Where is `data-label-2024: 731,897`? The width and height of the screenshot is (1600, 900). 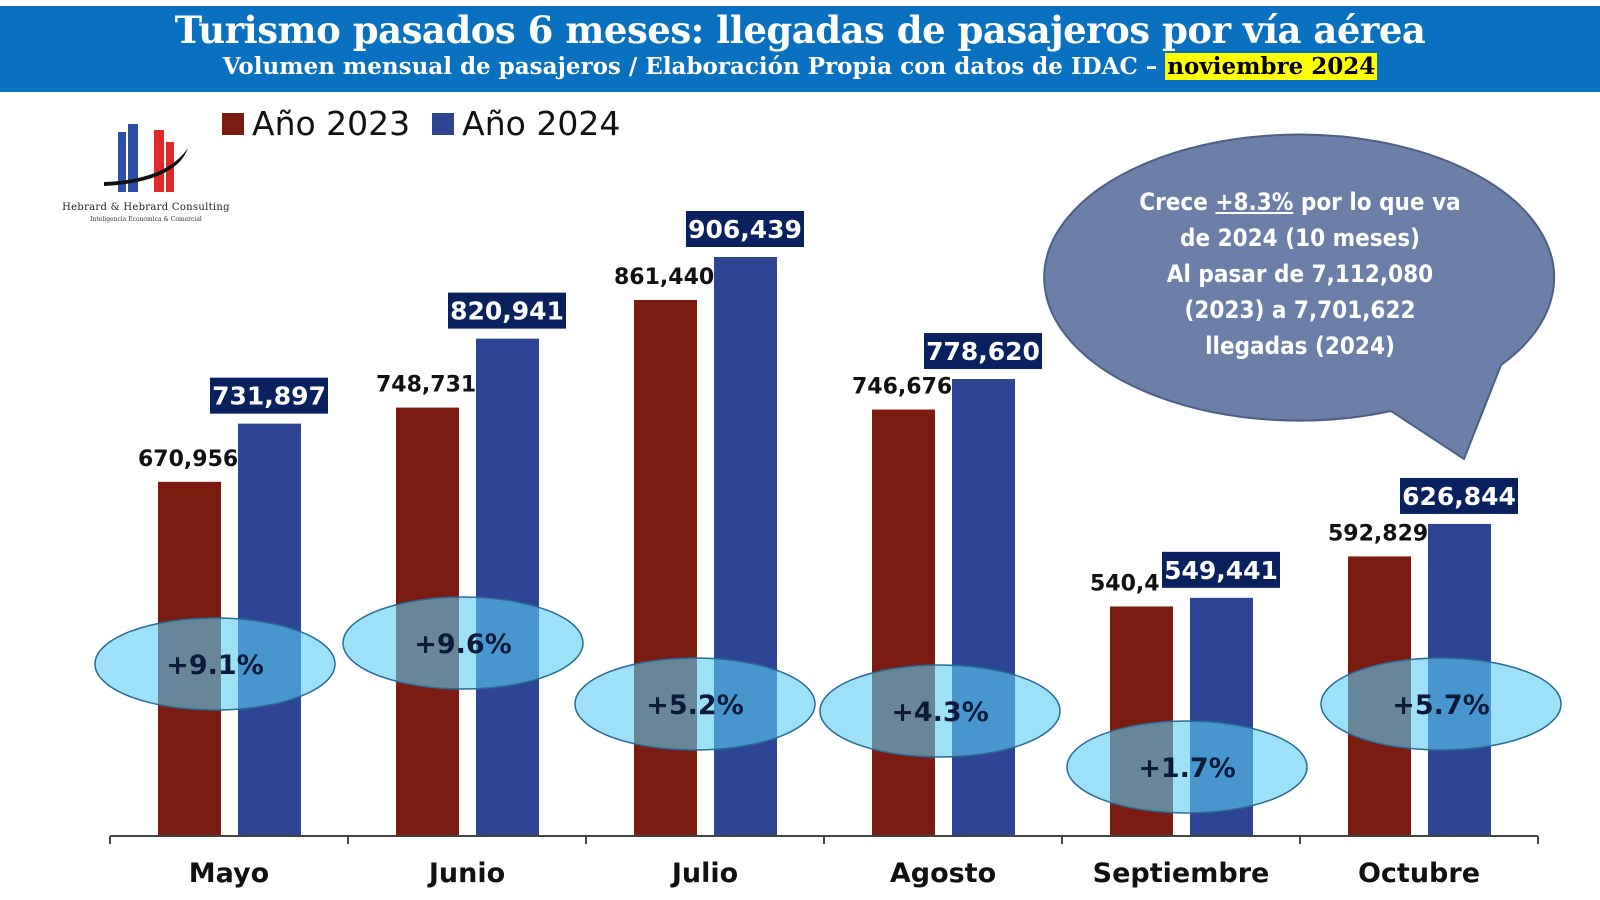 data-label-2024: 731,897 is located at coordinates (269, 396).